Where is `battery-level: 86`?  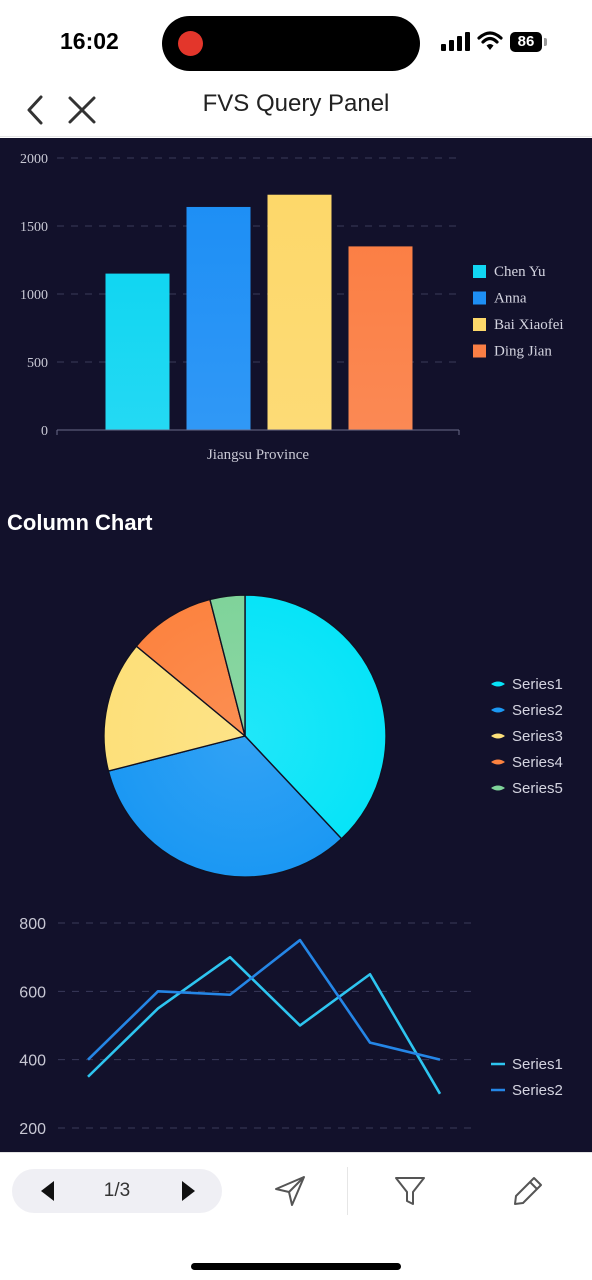
battery-level: 86 is located at coordinates (526, 42).